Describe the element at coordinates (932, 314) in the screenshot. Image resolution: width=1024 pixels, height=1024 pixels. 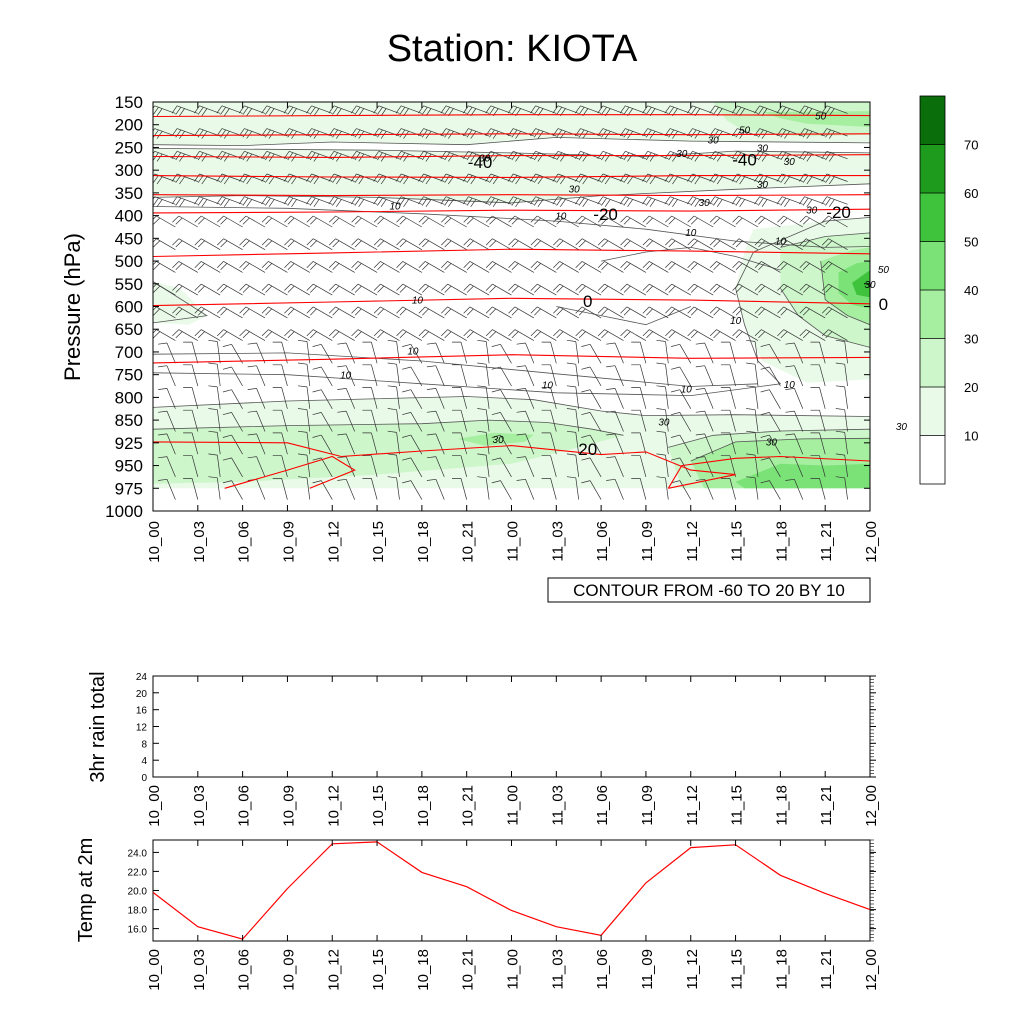
I see `colorbar-box` at that location.